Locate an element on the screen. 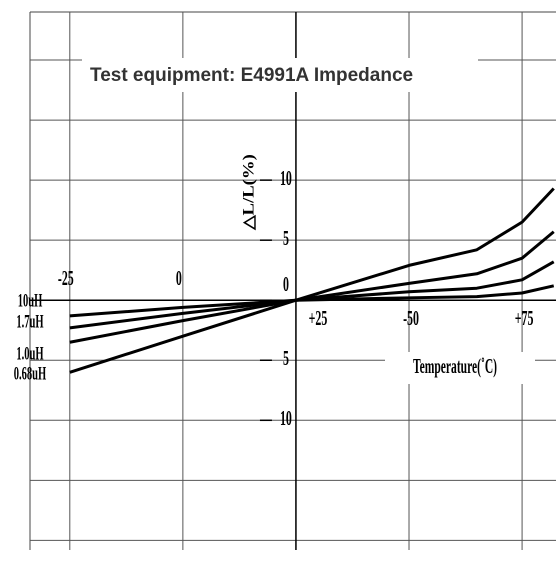 The height and width of the screenshot is (580, 556). title-box is located at coordinates (280, 75).